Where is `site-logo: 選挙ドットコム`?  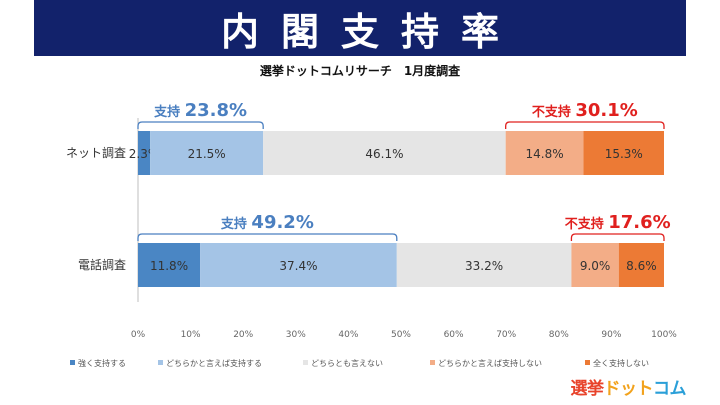
site-logo: 選挙ドットコム is located at coordinates (629, 386).